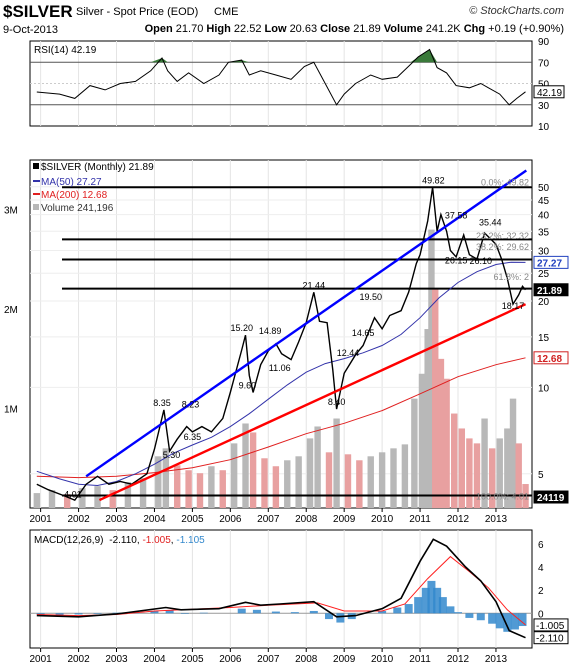 The image size is (570, 668). Describe the element at coordinates (544, 232) in the screenshot. I see `price-tick-label: 35` at that location.